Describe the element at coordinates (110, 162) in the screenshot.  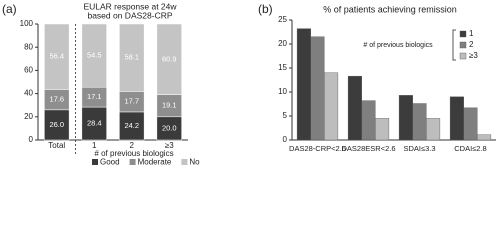
I see `legend-label: Good` at that location.